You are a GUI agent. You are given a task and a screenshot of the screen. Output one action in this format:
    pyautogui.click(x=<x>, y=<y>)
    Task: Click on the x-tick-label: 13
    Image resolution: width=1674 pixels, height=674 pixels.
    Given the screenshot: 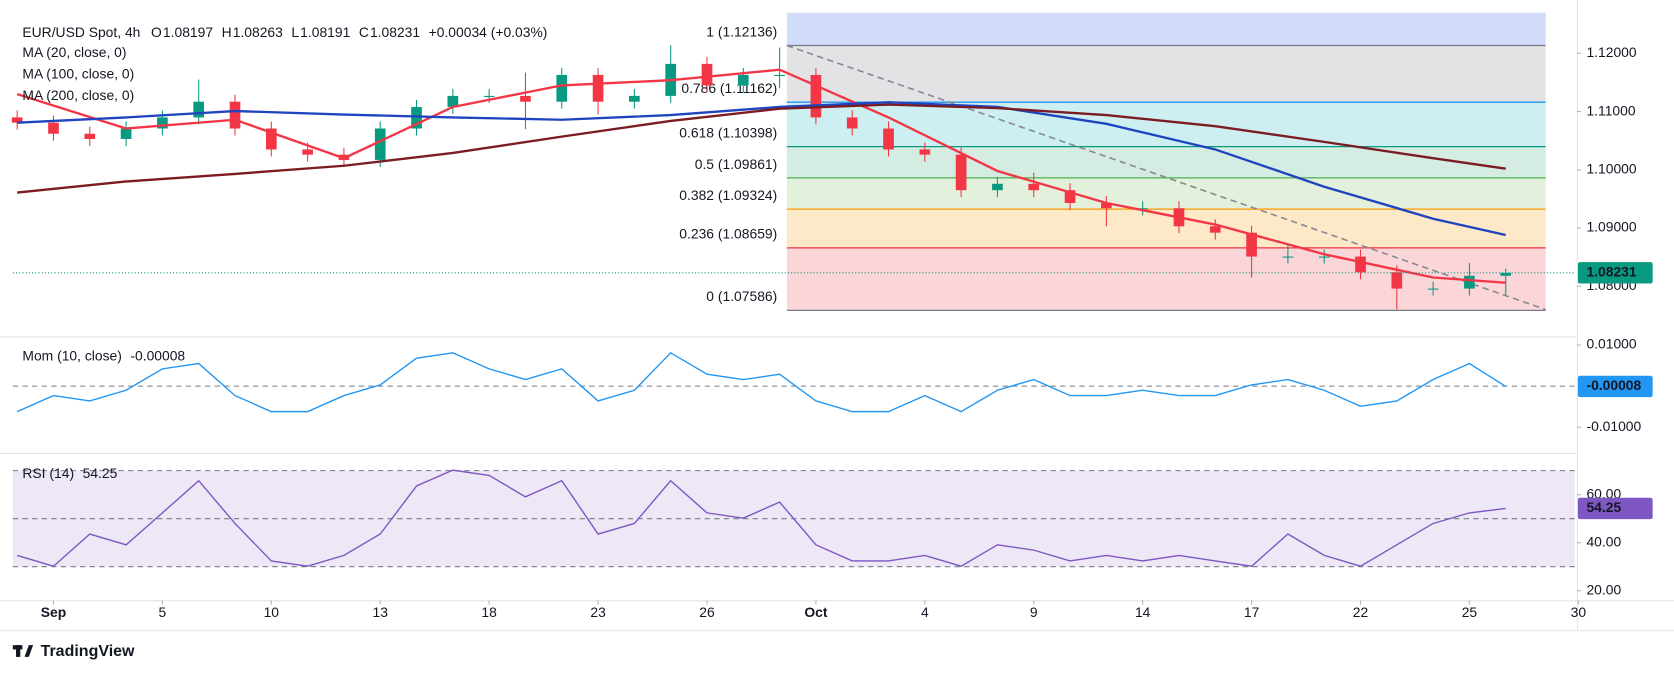 What is the action you would take?
    pyautogui.click(x=381, y=612)
    